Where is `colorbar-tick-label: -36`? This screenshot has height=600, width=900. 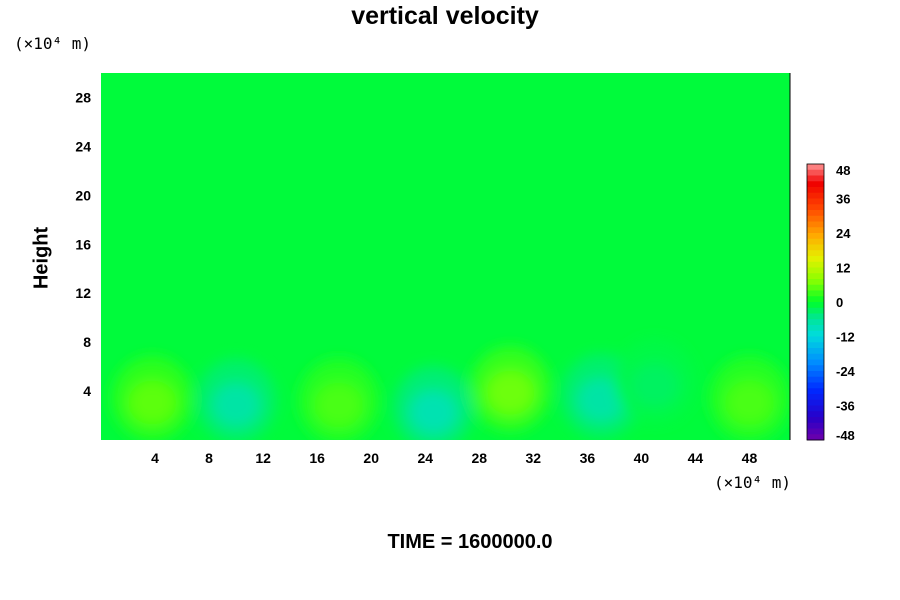 colorbar-tick-label: -36 is located at coordinates (845, 406).